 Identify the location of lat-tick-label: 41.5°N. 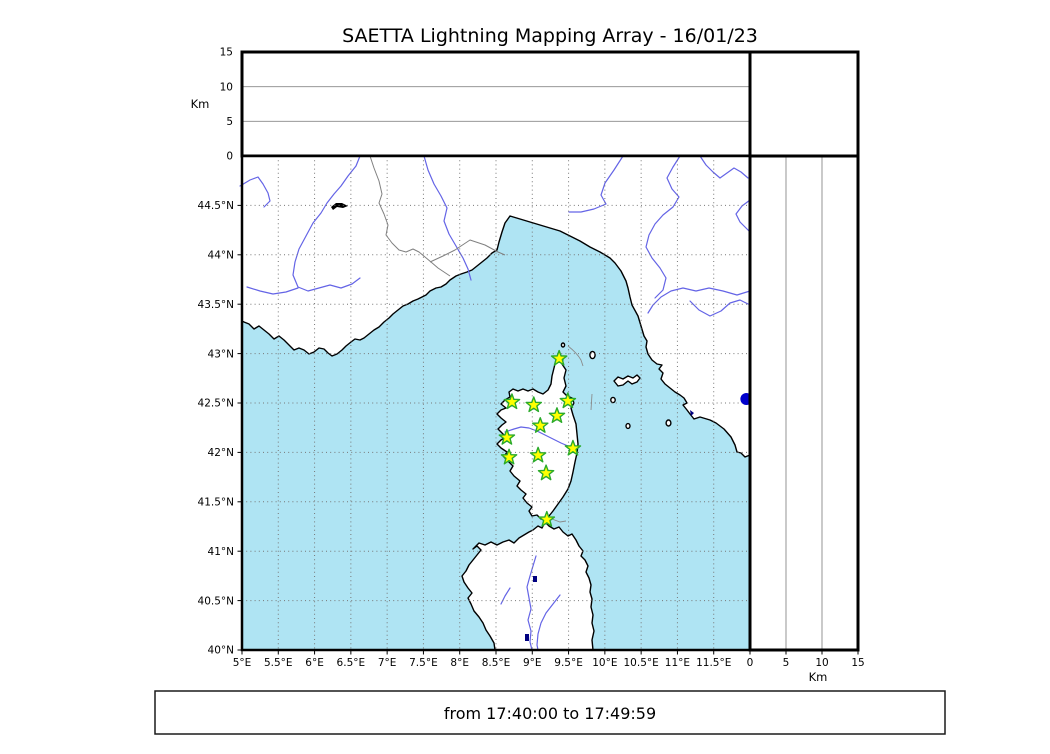
(216, 503).